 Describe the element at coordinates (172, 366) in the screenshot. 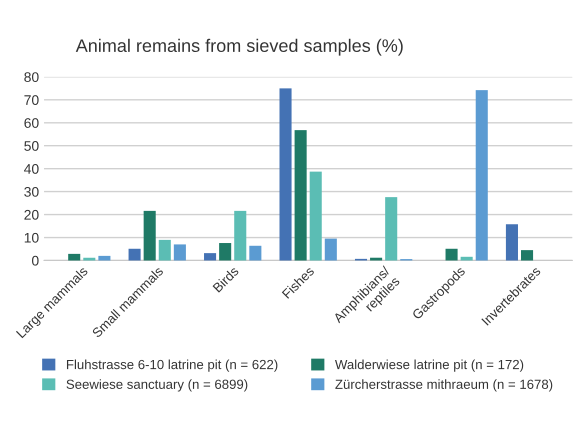

I see `legend-label: Fluhstrasse 6-10 latrine pit (n = 622)` at that location.